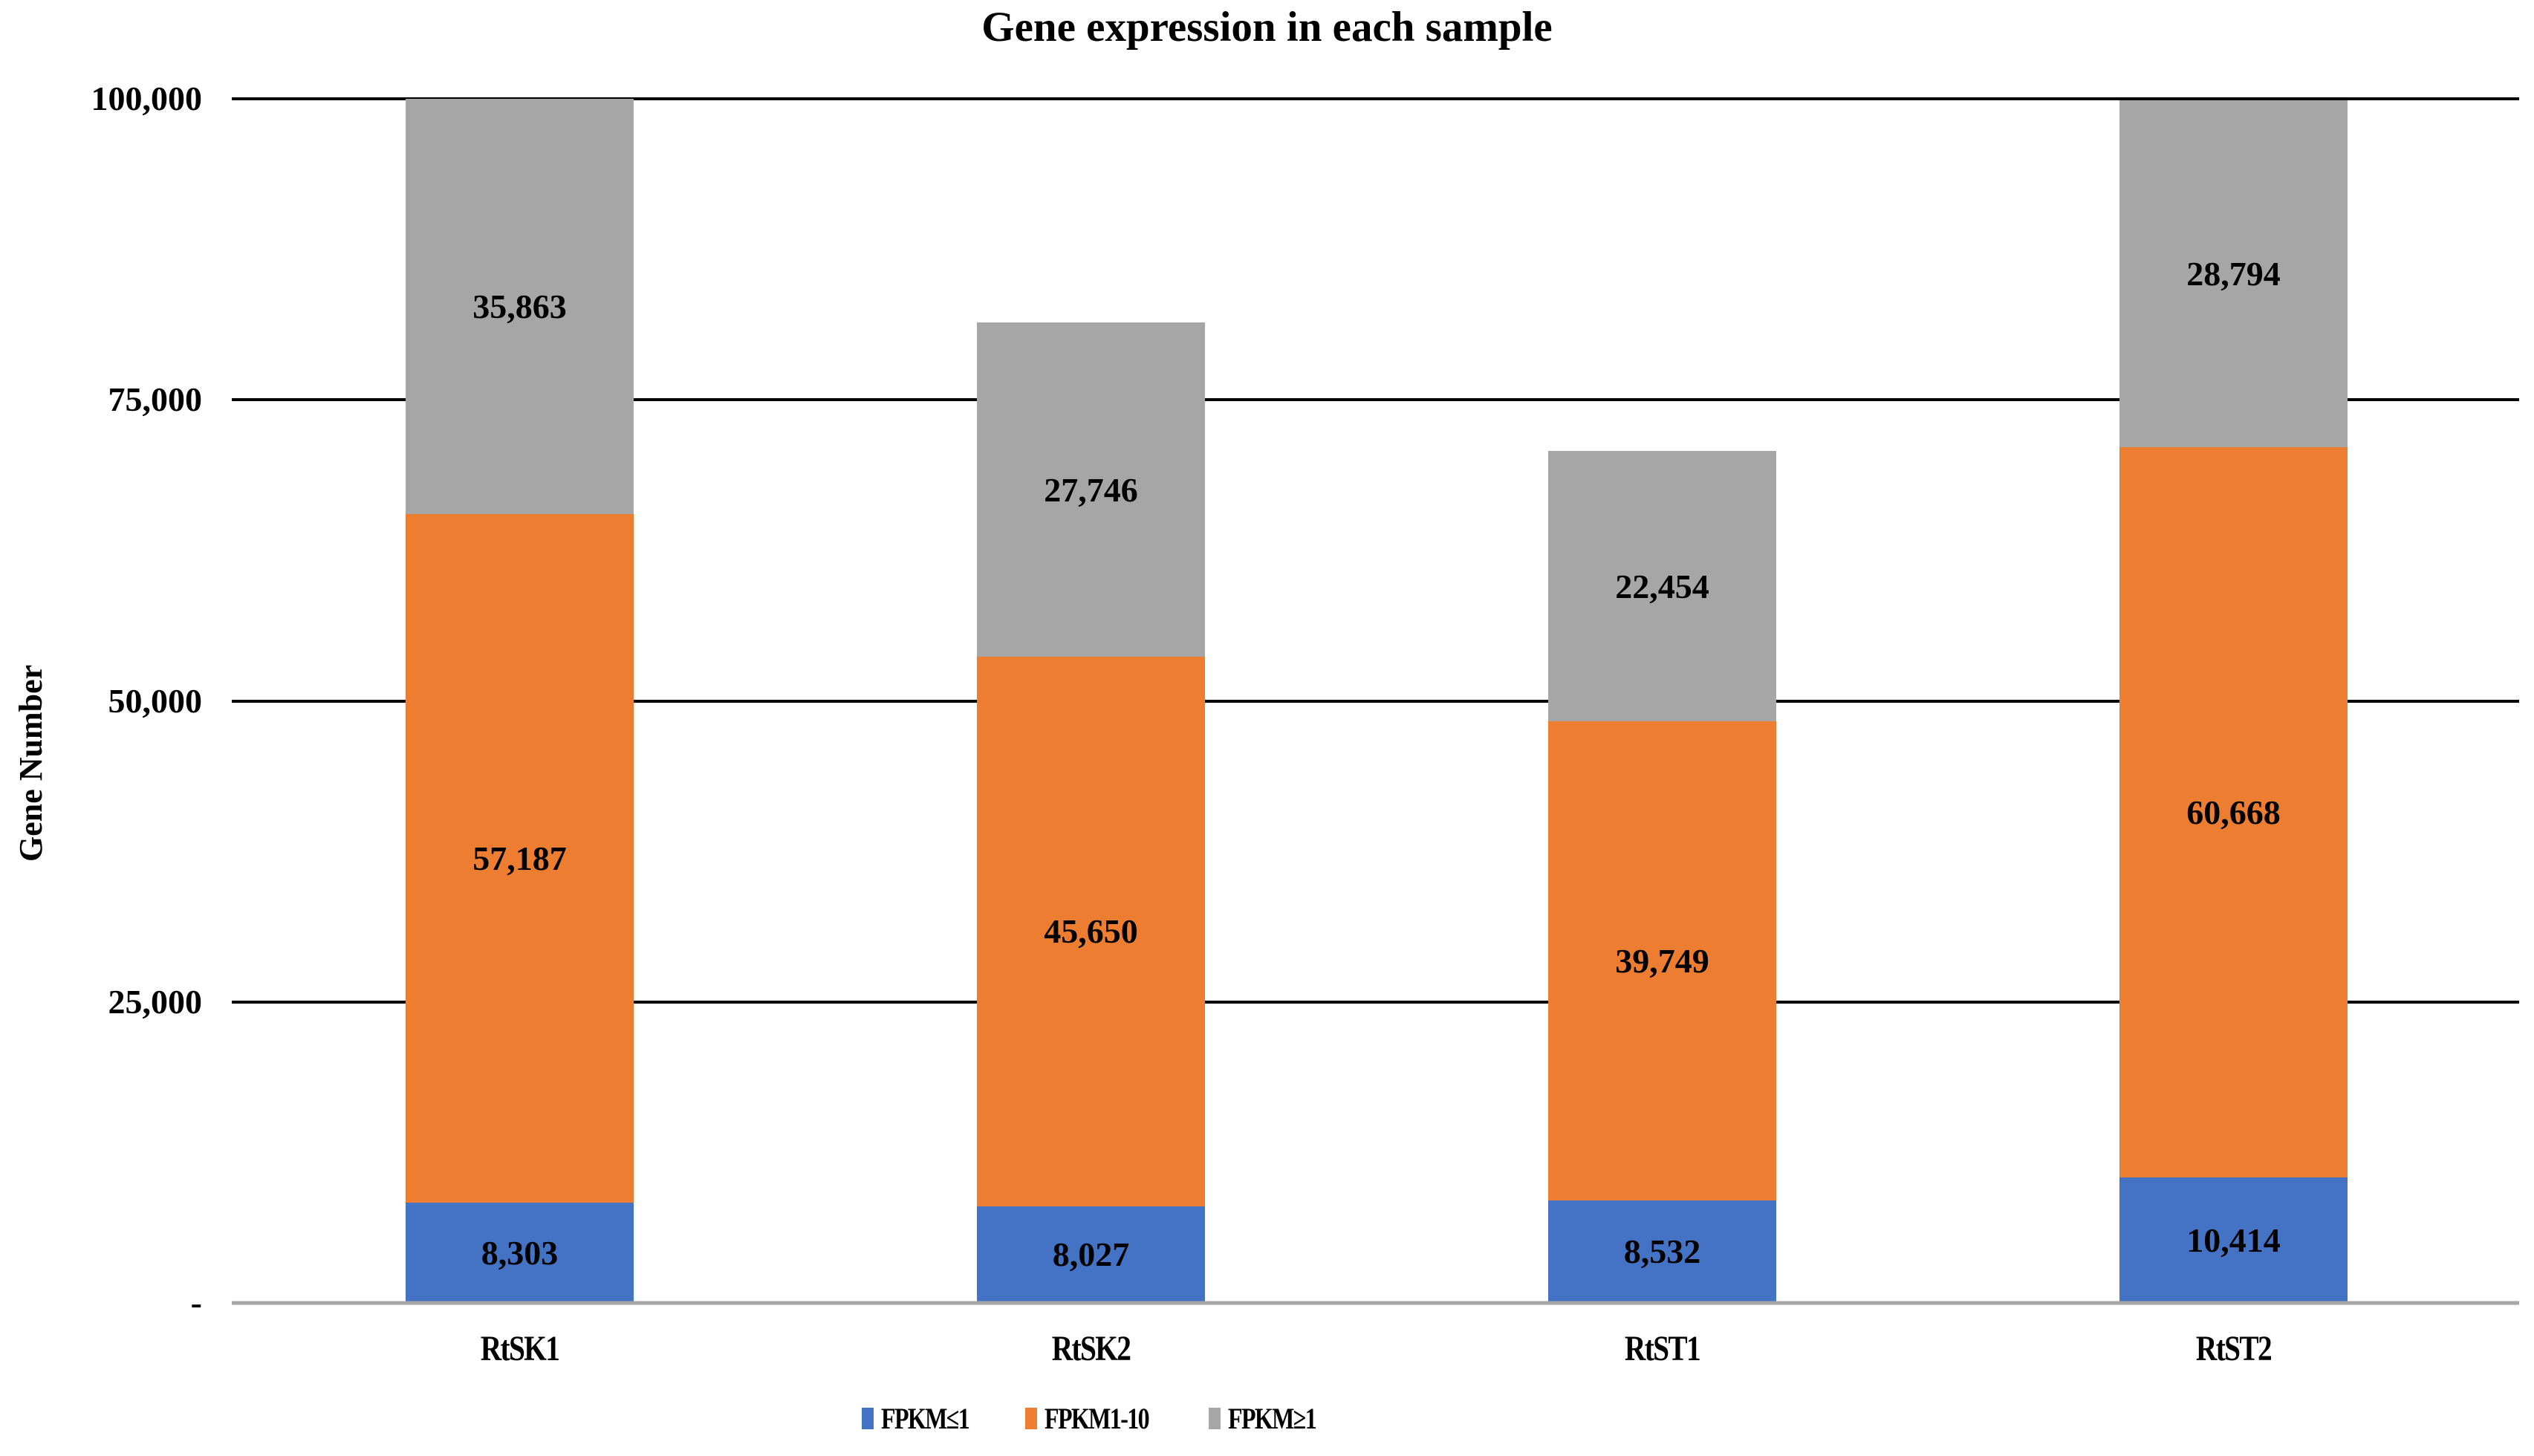  I want to click on legend-item: FPKM≥1, so click(1273, 1419).